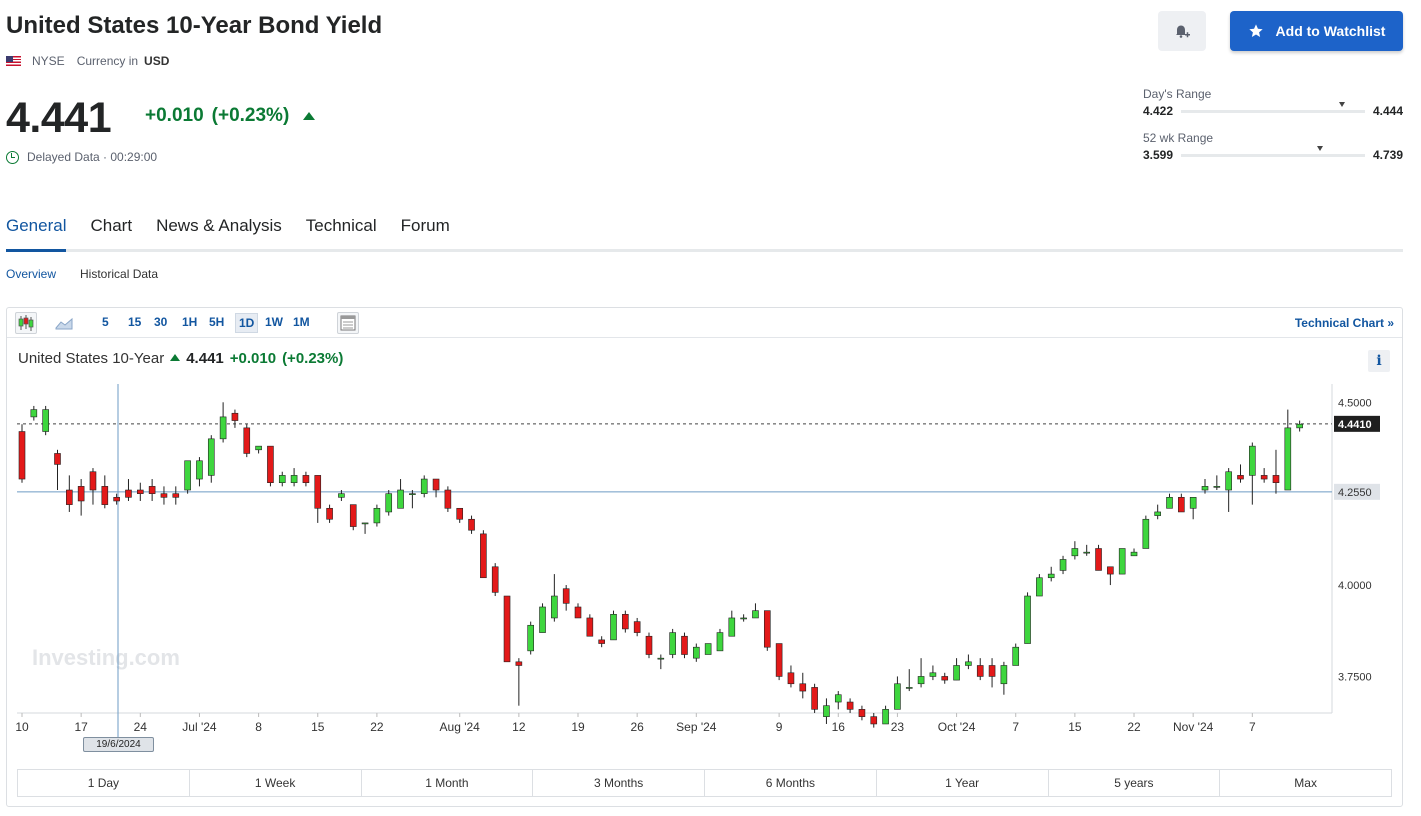 The width and height of the screenshot is (1421, 816). Describe the element at coordinates (104, 783) in the screenshot. I see `period-1-day: 1 Day` at that location.